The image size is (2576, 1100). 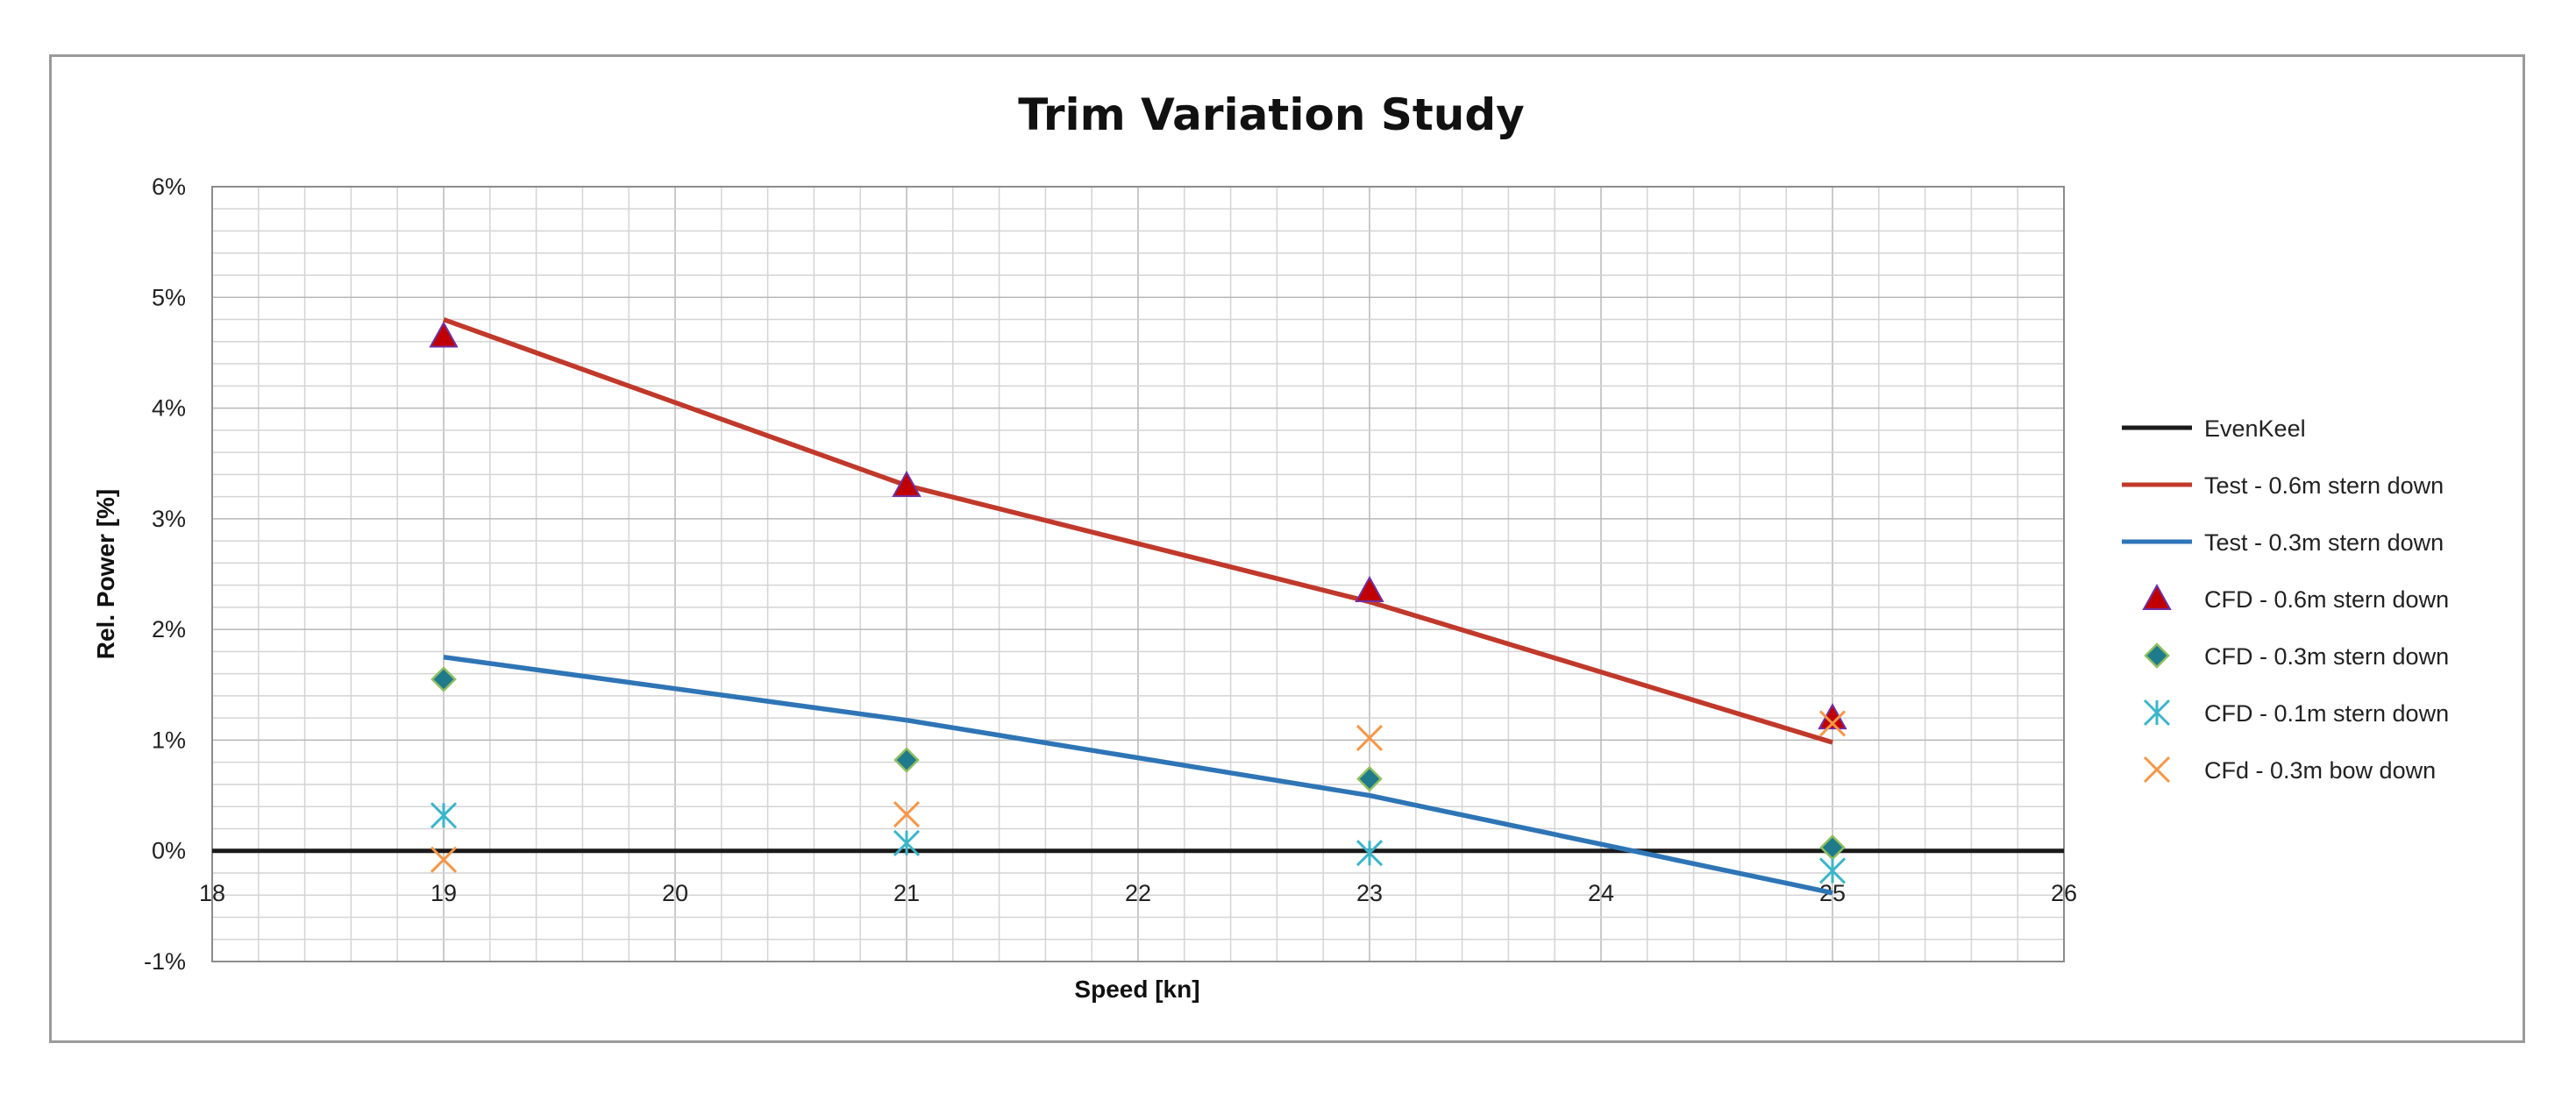 I want to click on x-axis-label: Speed [kn], so click(x=1136, y=989).